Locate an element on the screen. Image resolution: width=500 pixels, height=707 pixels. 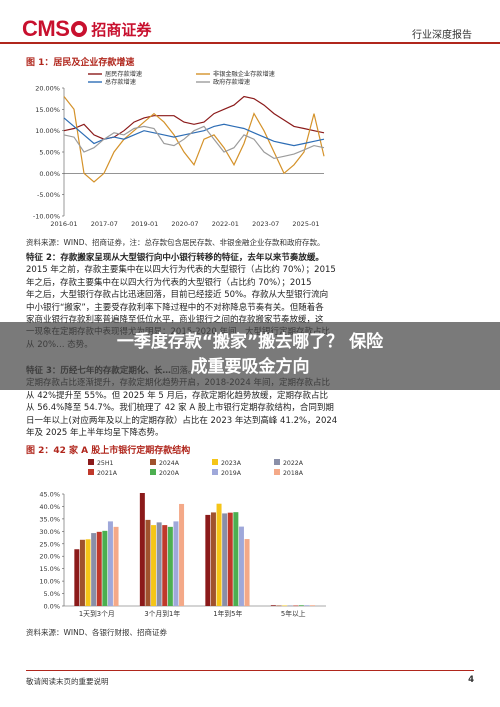
body-line-text: 年之后，大型银行存款占比迅速回落，目前已经接近 50%。存款从大型银行流向 is located at coordinates (177, 295).